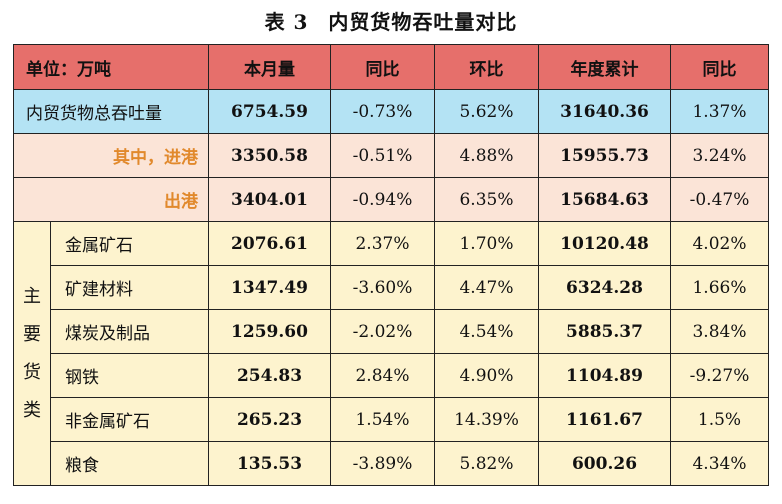 Image resolution: width=782 pixels, height=504 pixels. What do you see at coordinates (719, 375) in the screenshot?
I see `cell-ytd-yoy: -9.27%` at bounding box center [719, 375].